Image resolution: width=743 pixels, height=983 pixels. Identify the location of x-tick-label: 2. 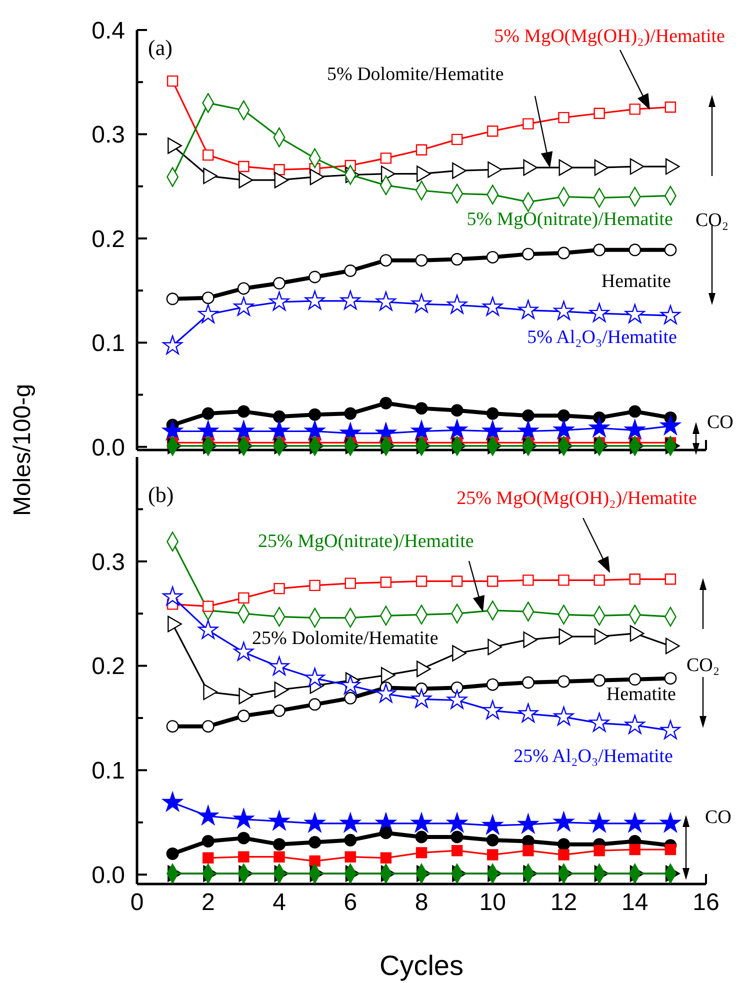
(208, 902).